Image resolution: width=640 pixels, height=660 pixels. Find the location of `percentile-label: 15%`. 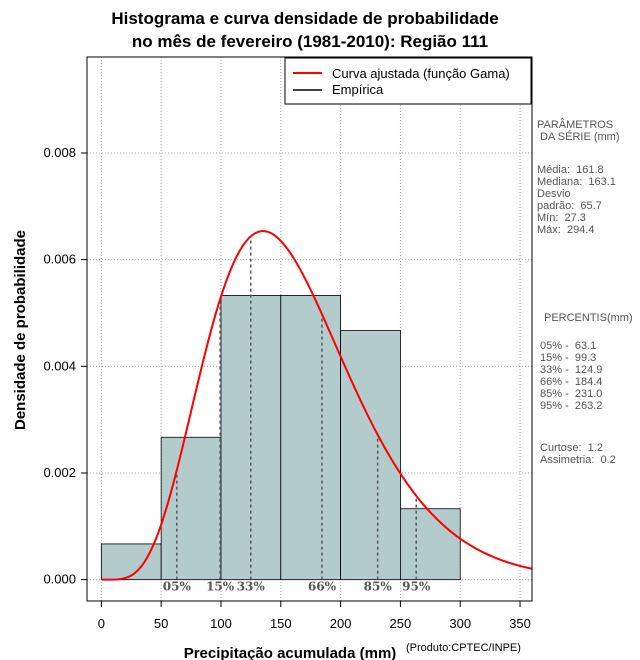

percentile-label: 15% is located at coordinates (220, 587).